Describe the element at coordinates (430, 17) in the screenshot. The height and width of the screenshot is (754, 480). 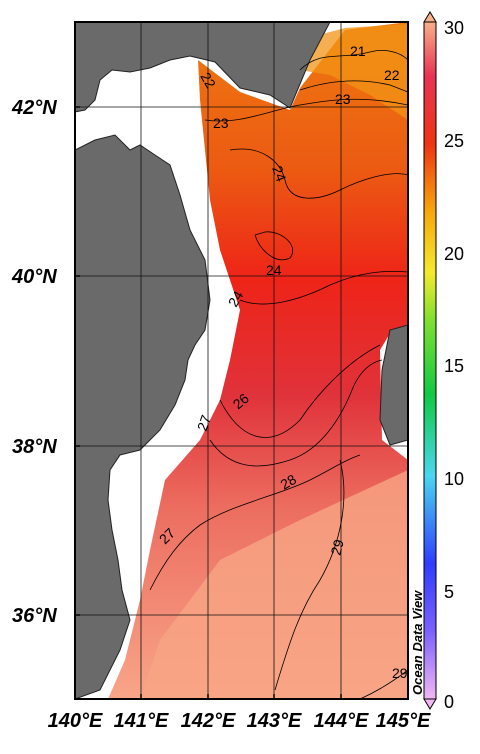
I see `colorbar-top-arrow` at that location.